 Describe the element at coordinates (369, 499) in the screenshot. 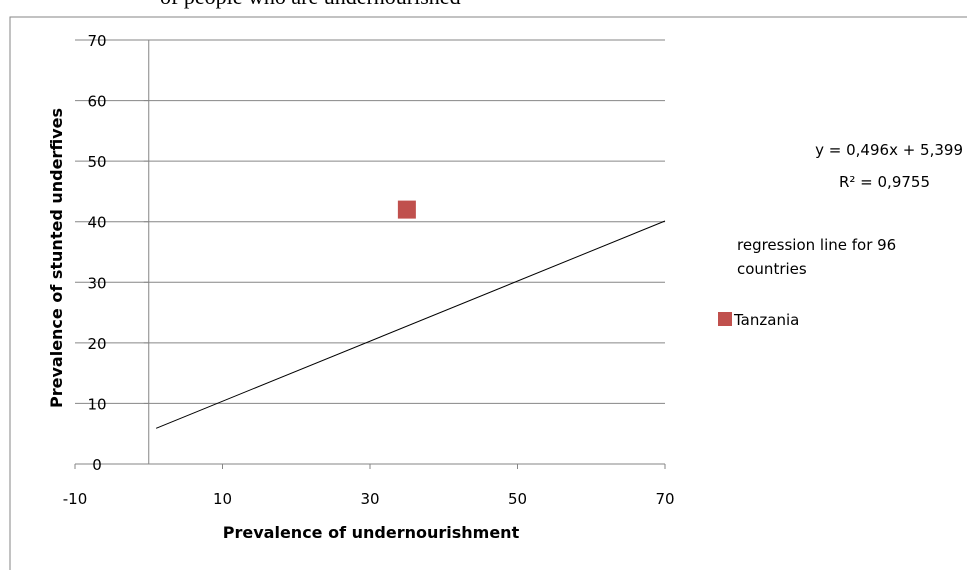

I see `x-tick-label: 30` at that location.